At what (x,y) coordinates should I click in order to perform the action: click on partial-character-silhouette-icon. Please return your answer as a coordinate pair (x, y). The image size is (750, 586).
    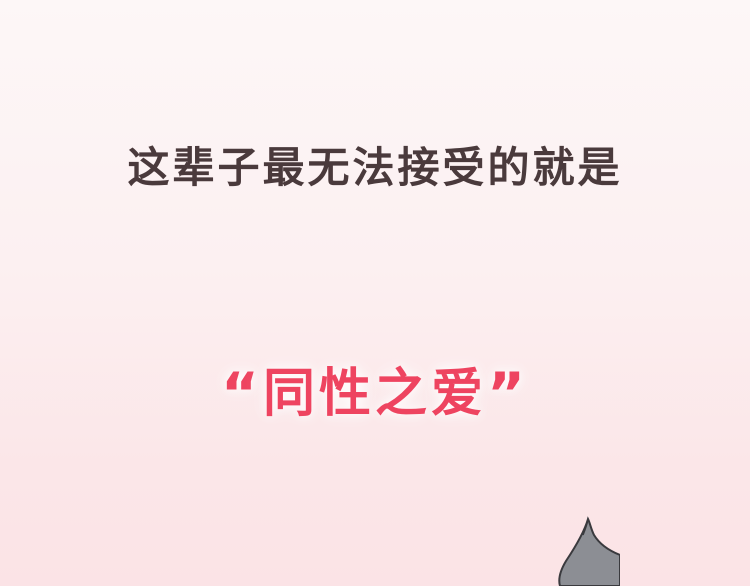
    Looking at the image, I should click on (589, 551).